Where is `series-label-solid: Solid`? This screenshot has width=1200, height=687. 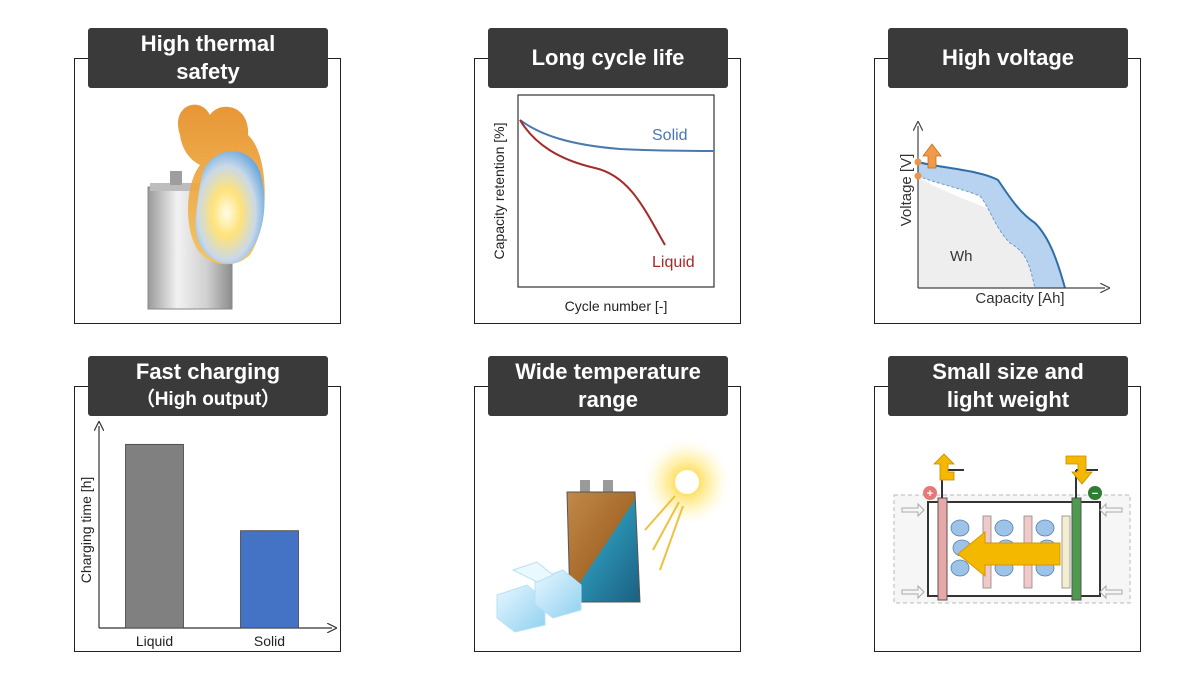 series-label-solid: Solid is located at coordinates (670, 135).